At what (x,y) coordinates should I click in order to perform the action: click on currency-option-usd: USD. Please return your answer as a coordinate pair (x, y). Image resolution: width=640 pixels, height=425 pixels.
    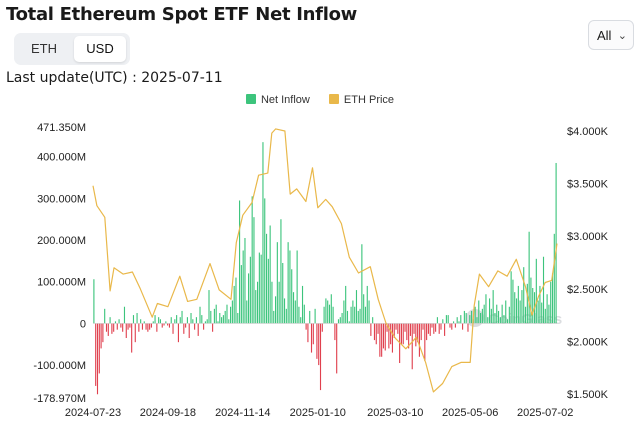
    Looking at the image, I should click on (100, 49).